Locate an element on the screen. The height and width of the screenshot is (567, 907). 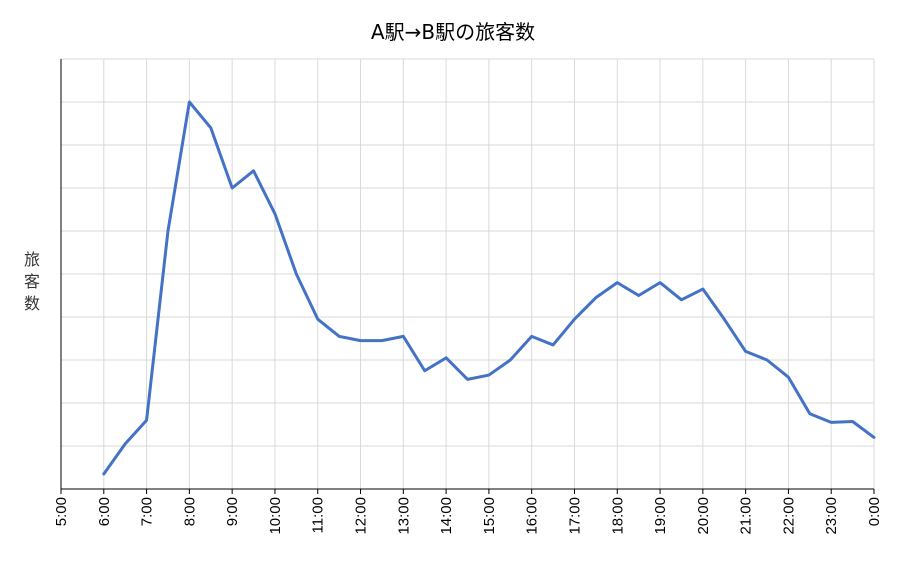
x-tick-label: 19:00 is located at coordinates (660, 516).